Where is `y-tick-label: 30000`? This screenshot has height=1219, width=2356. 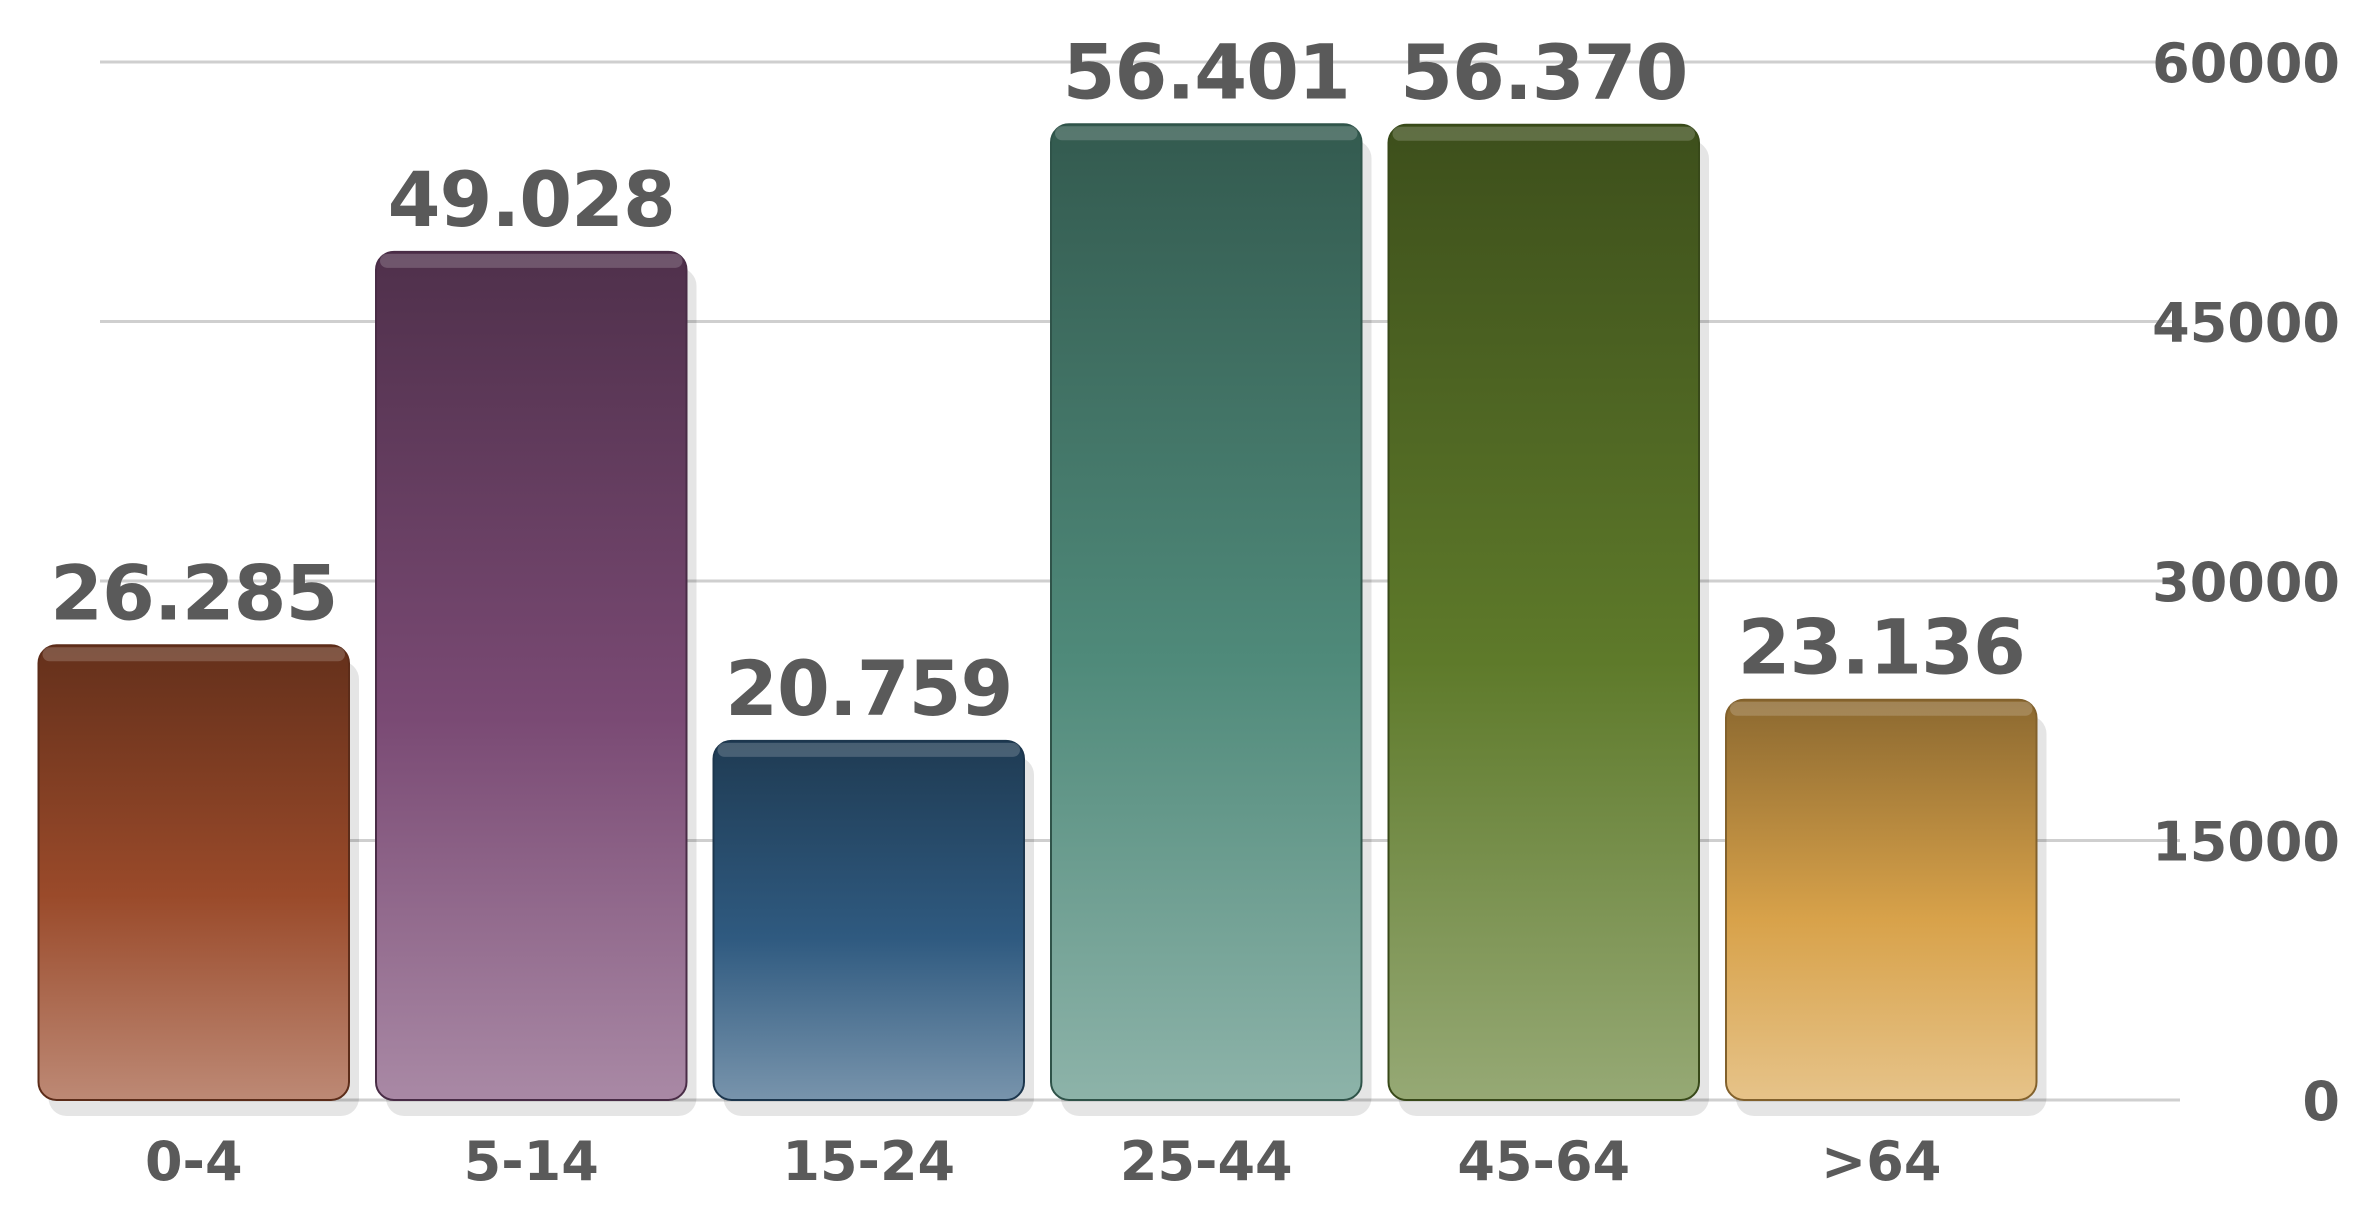
y-tick-label: 30000 is located at coordinates (2246, 582).